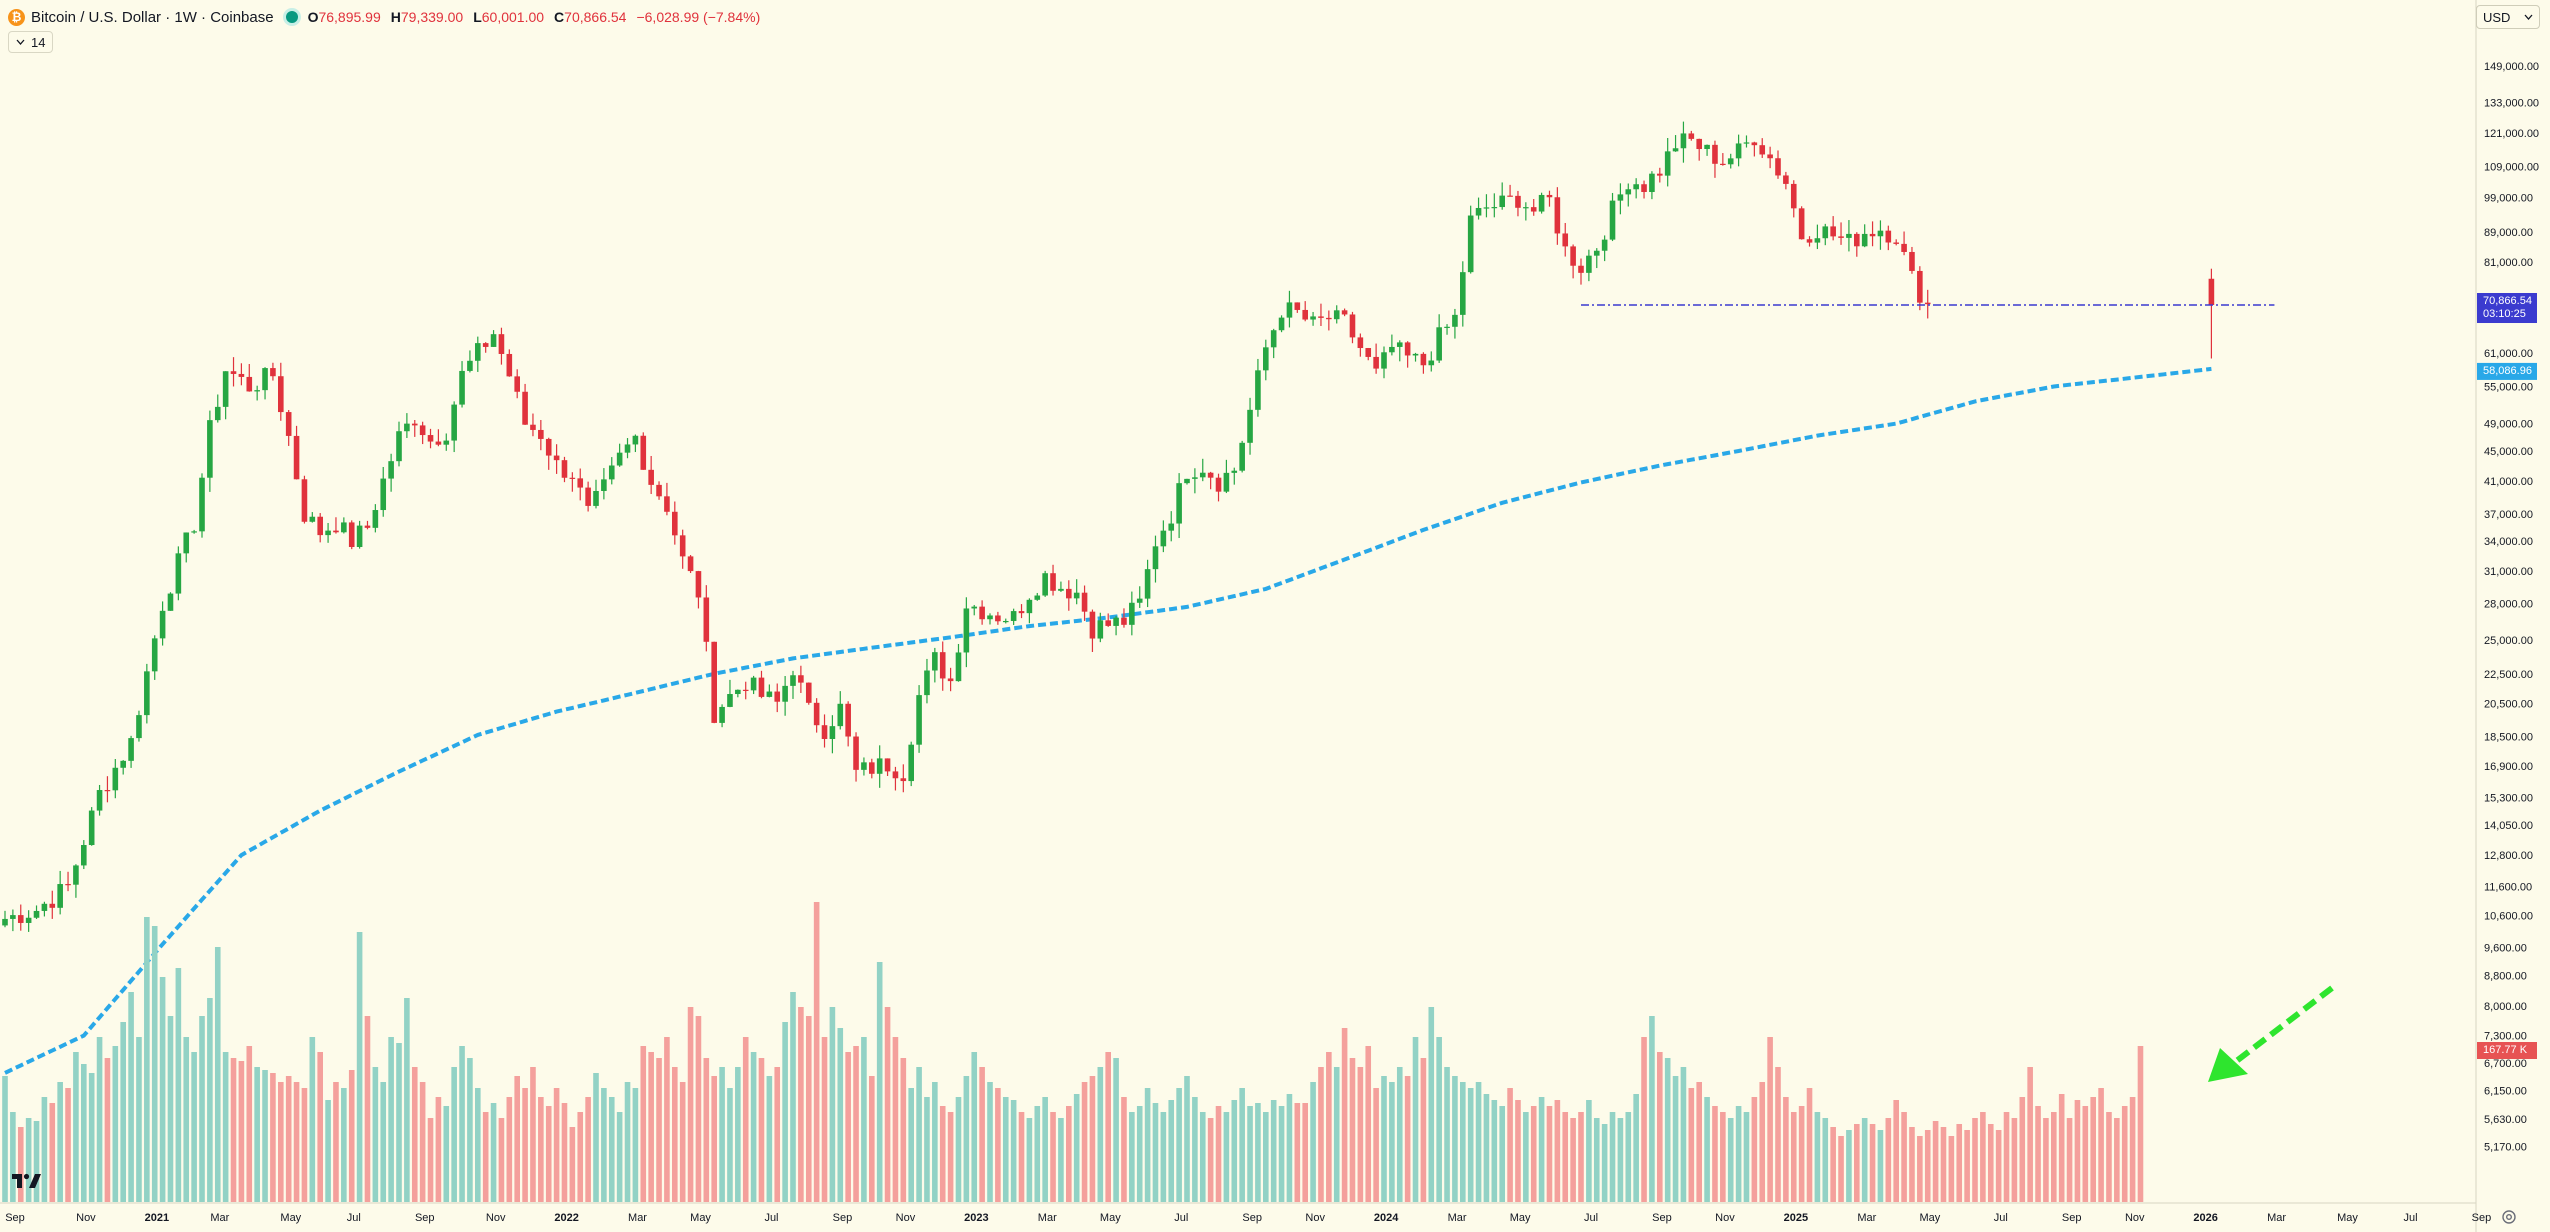 This screenshot has width=2550, height=1232. Describe the element at coordinates (2508, 425) in the screenshot. I see `price-tick-label: 49,000.00` at that location.